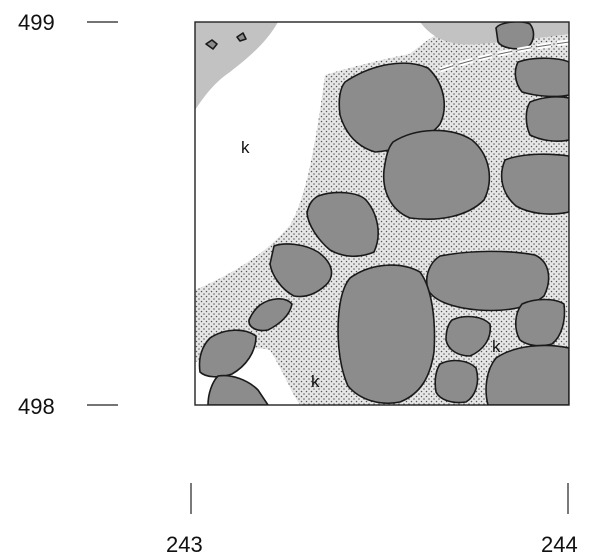 This screenshot has height=557, width=594. Describe the element at coordinates (68, 214) in the screenshot. I see `y-axis: 499 498` at that location.